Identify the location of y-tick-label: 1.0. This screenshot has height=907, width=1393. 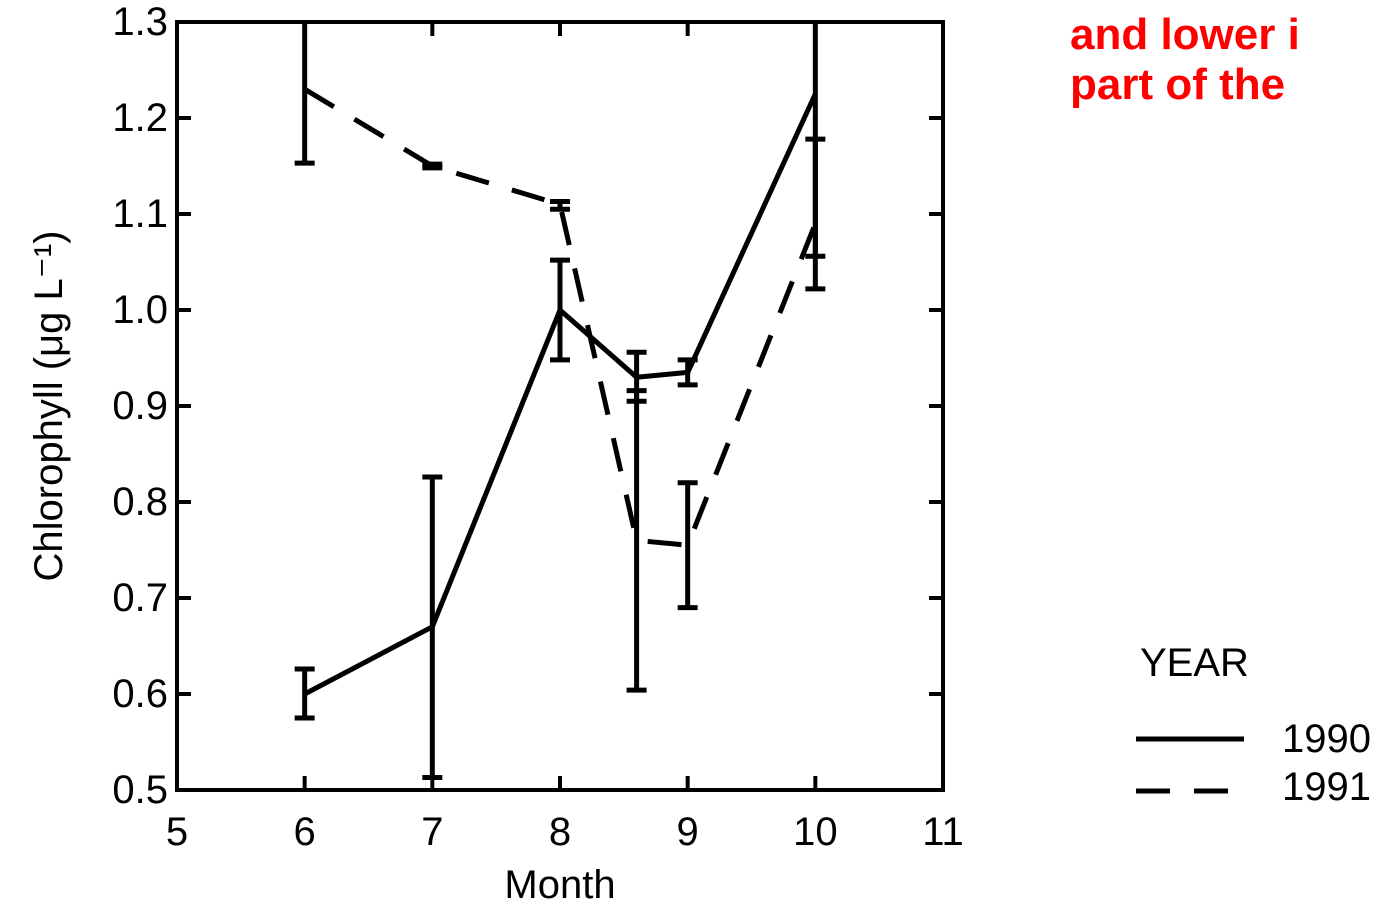
(140, 310).